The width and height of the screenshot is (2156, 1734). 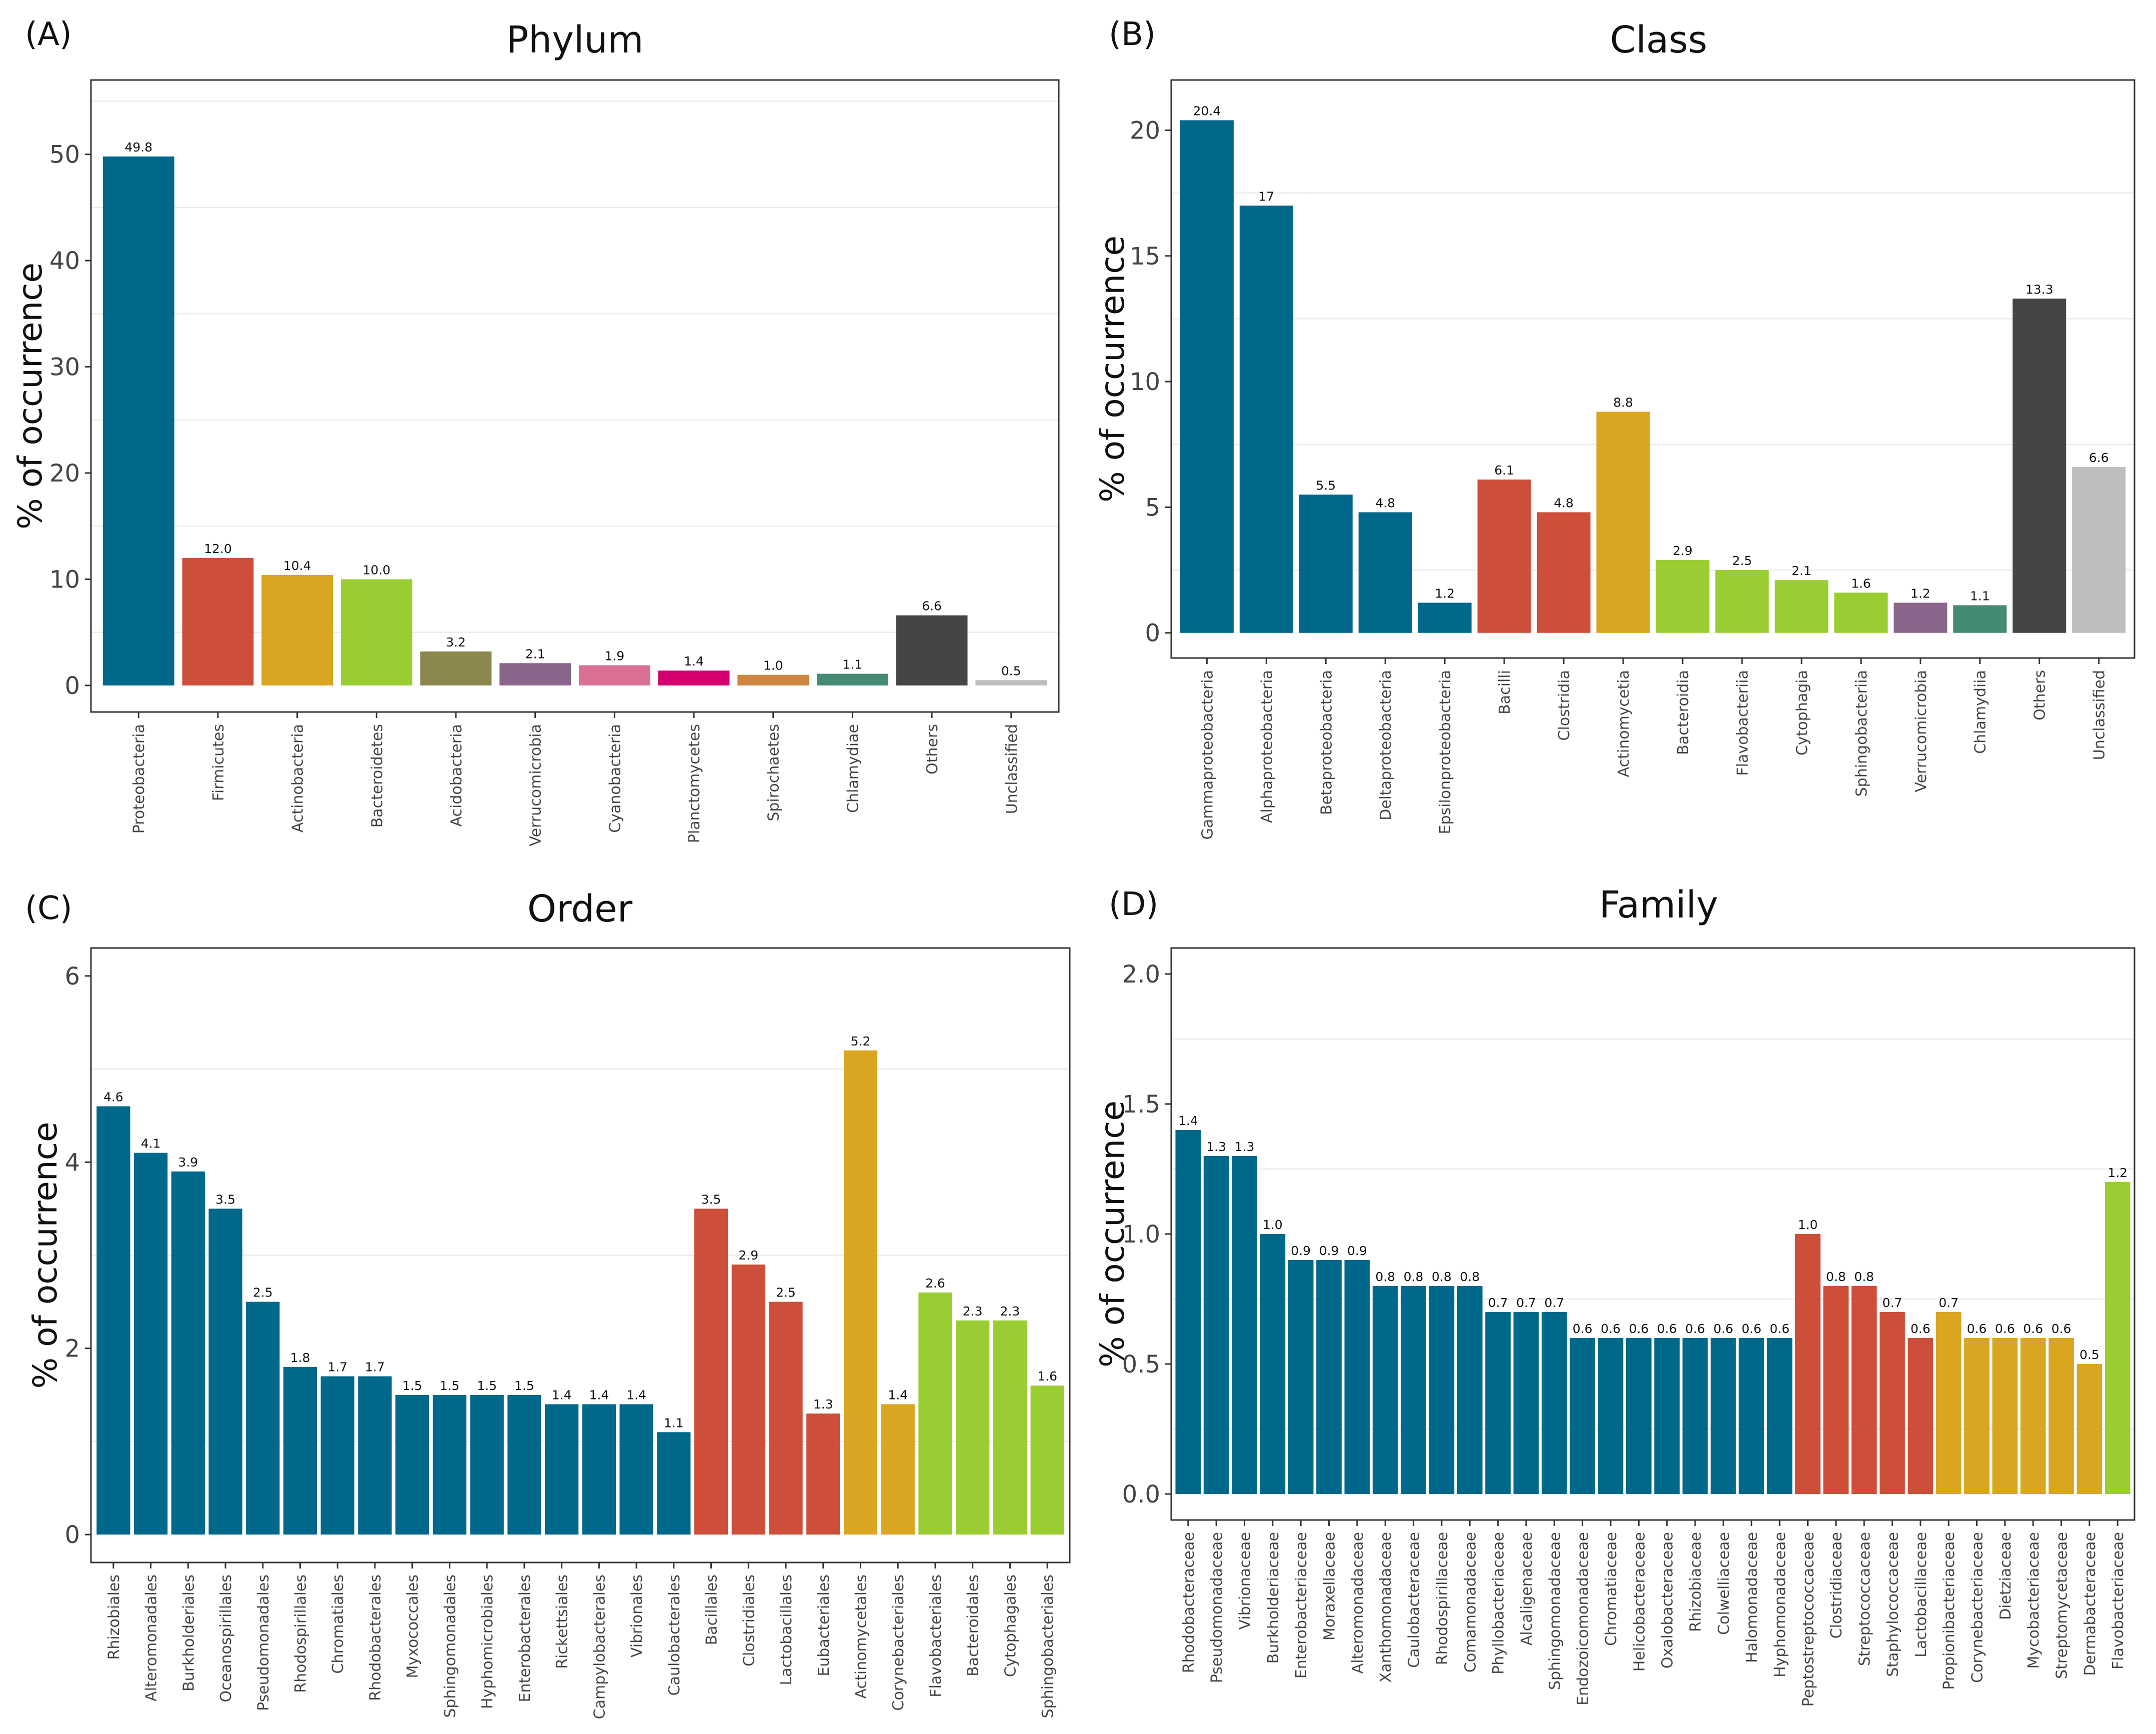 What do you see at coordinates (1470, 1602) in the screenshot?
I see `x-tick-label: Comamonadaceae` at bounding box center [1470, 1602].